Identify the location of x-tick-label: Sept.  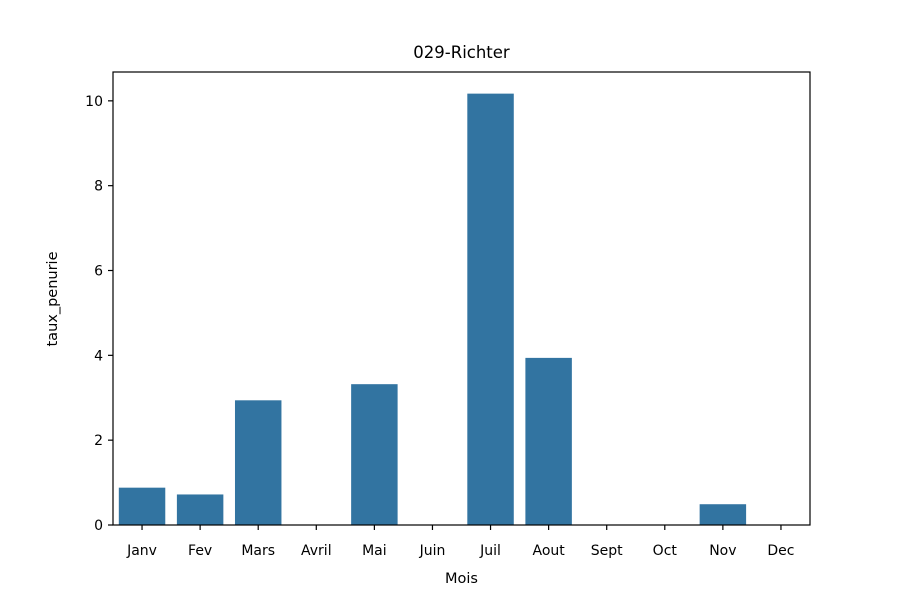
(607, 551).